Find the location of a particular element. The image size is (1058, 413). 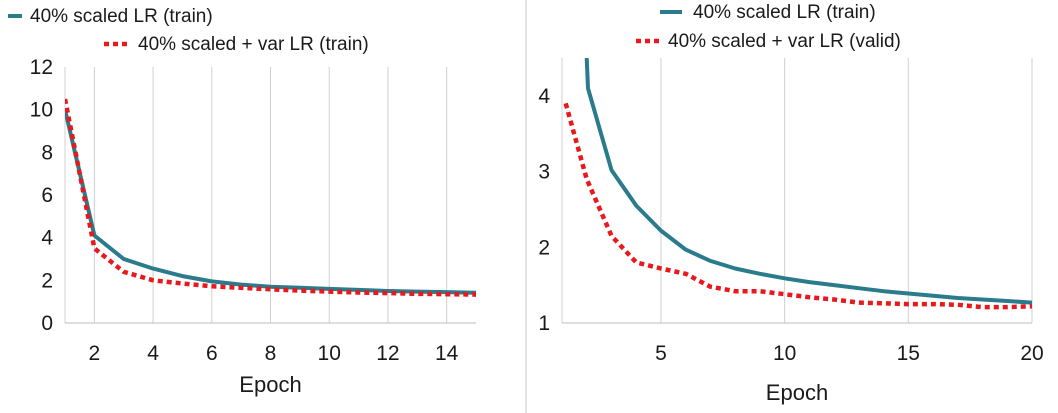

x-tick-label: 6 is located at coordinates (212, 353).